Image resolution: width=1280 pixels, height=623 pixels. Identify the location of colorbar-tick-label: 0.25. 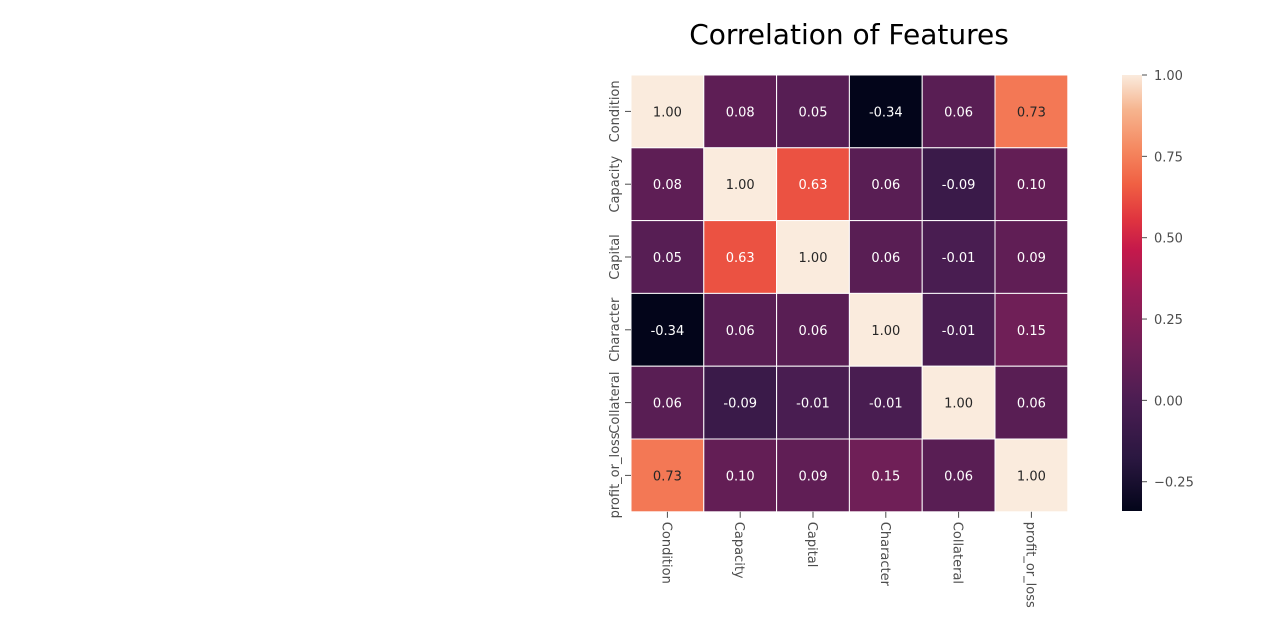
(1168, 320).